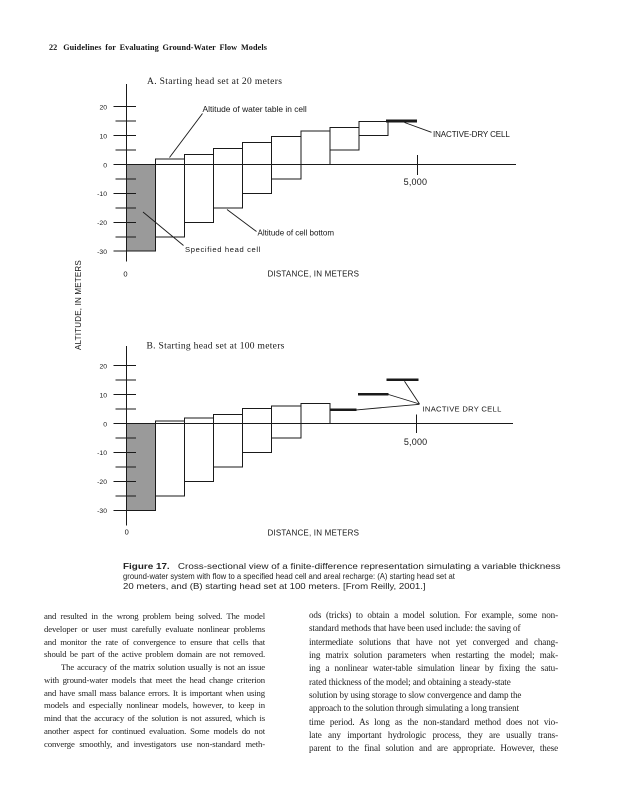 The image size is (618, 800). Describe the element at coordinates (214, 82) in the screenshot. I see `svg-text:A. Starting head set at 20 met: A. Starting head set at 20 meters` at that location.